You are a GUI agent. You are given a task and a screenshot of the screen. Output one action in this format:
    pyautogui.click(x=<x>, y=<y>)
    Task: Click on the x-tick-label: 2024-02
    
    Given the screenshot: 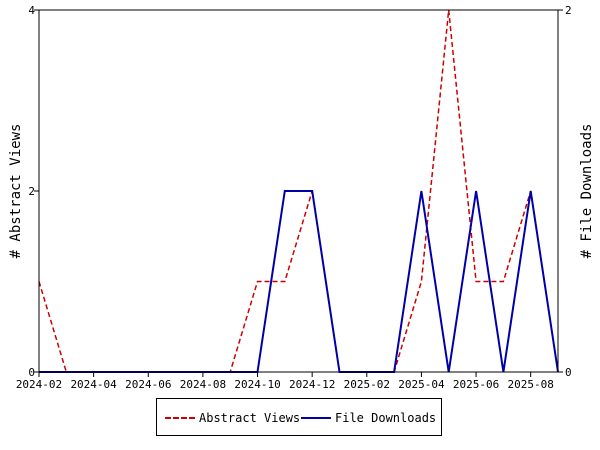 What is the action you would take?
    pyautogui.click(x=39, y=384)
    